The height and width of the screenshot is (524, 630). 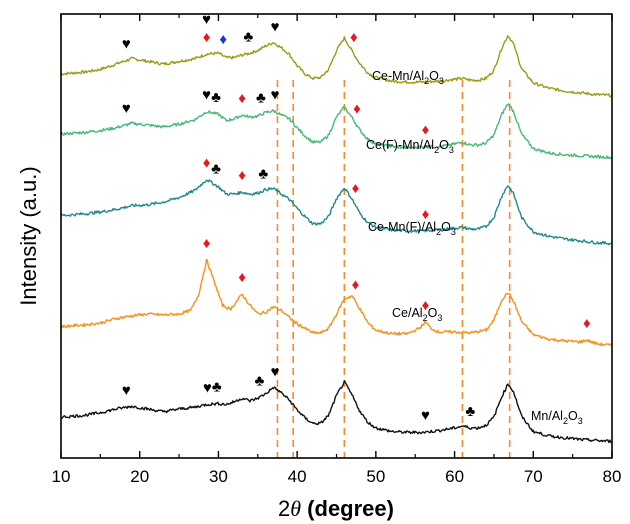 I want to click on x-tick-label-6: 70, so click(x=533, y=476).